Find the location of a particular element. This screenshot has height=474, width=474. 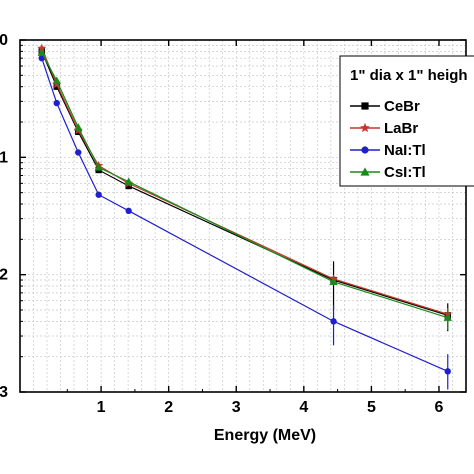

legend-entry: CeBr is located at coordinates (385, 106).